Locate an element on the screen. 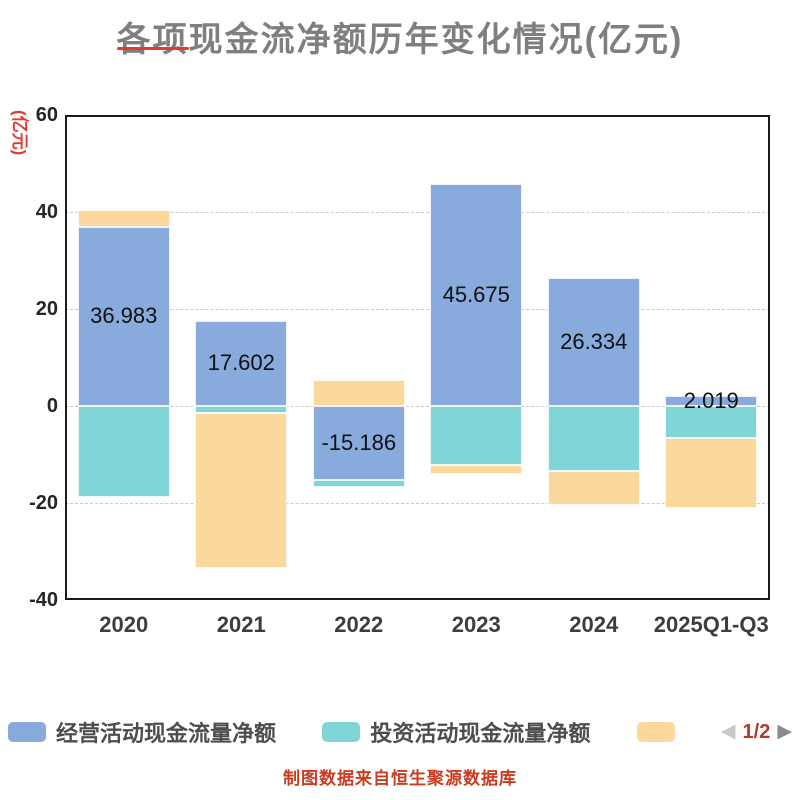 The height and width of the screenshot is (800, 800). bar-value-label: 2.019 is located at coordinates (711, 401).